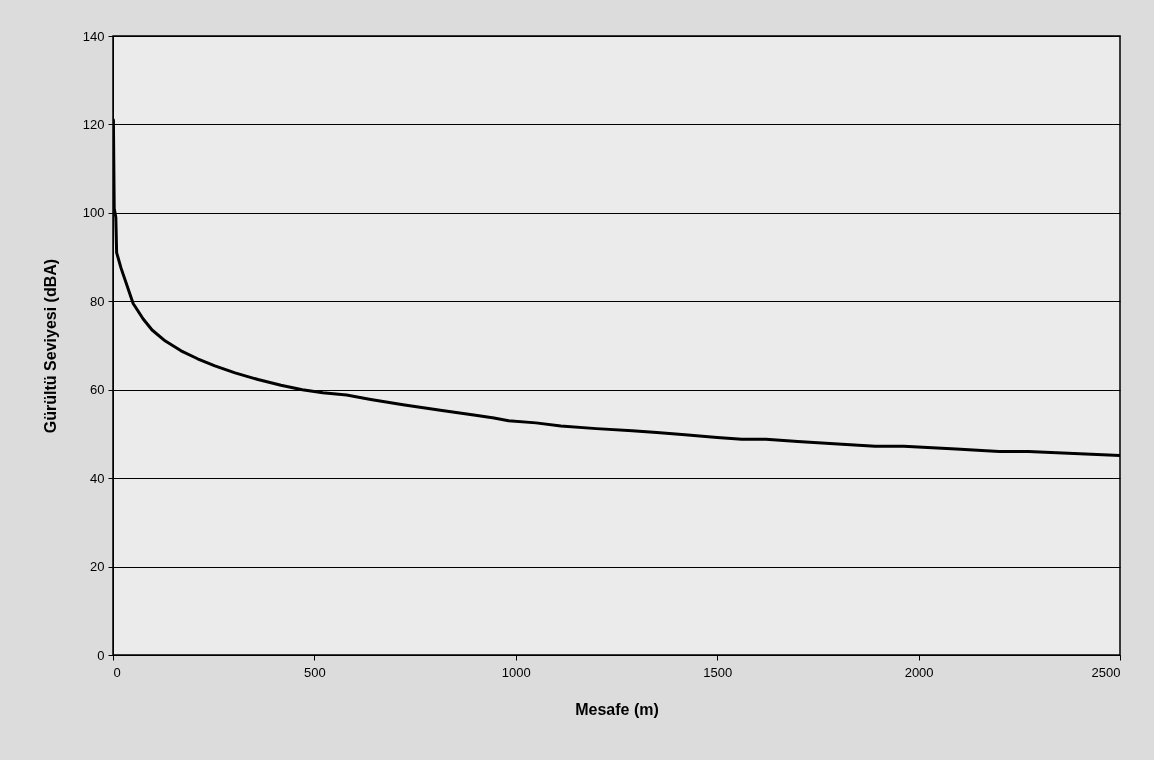  I want to click on y-tick-label: 0, so click(101, 655).